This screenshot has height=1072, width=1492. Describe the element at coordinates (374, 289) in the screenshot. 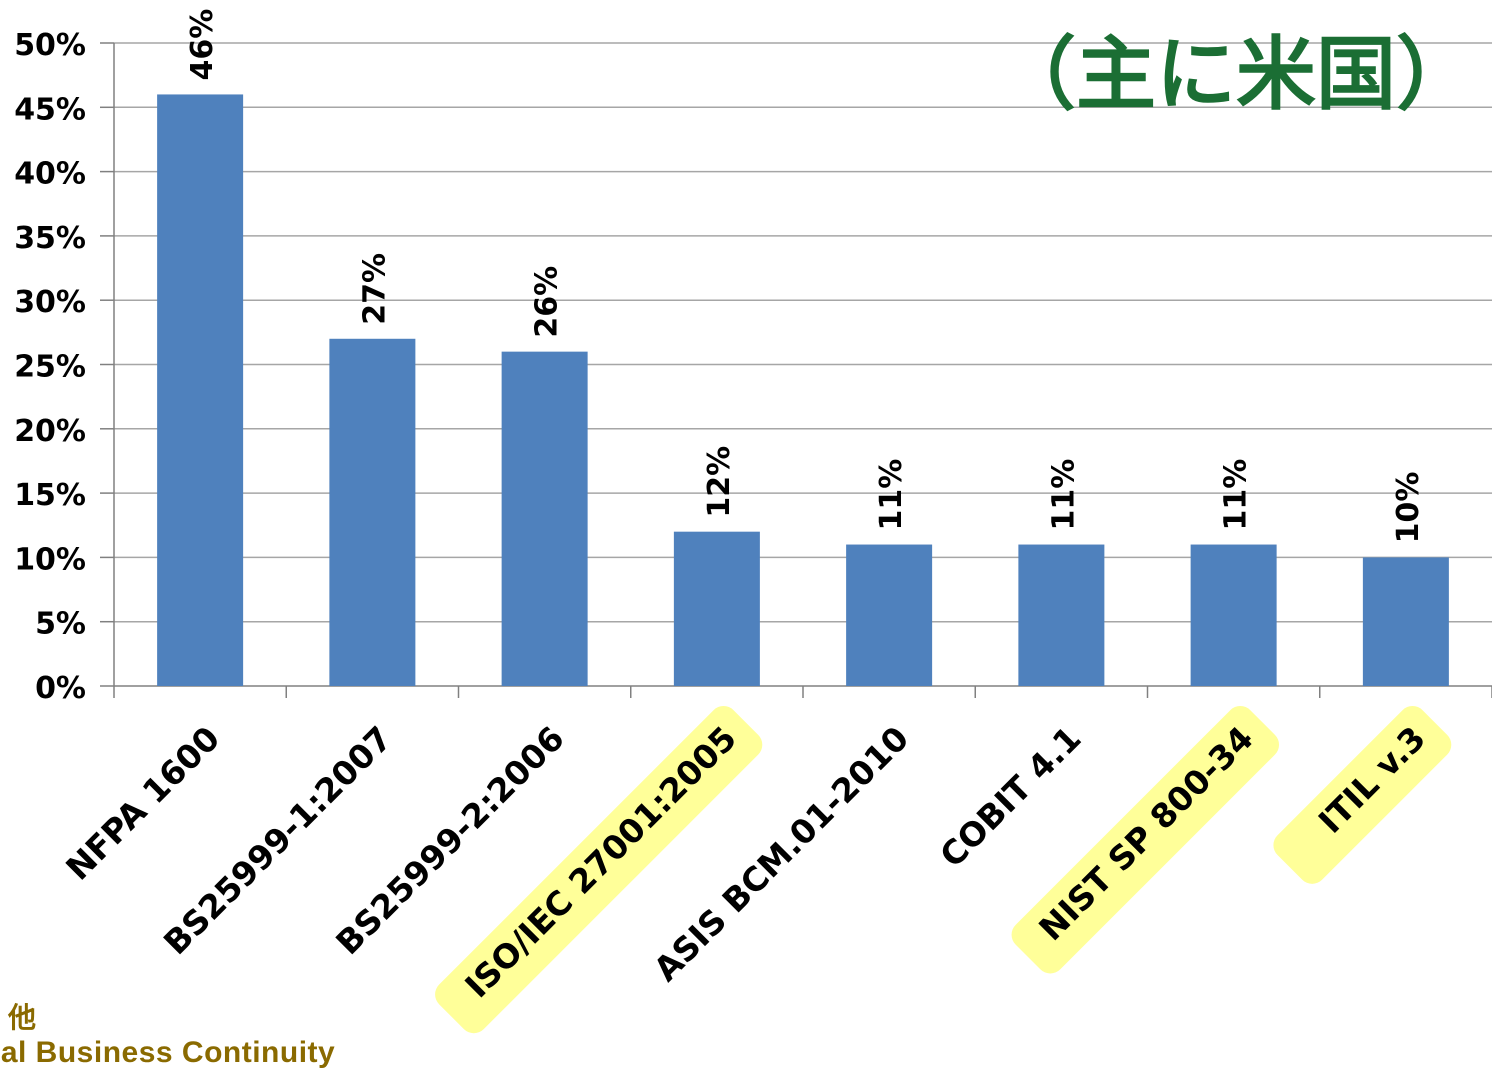

I see `data-label: 27%` at that location.